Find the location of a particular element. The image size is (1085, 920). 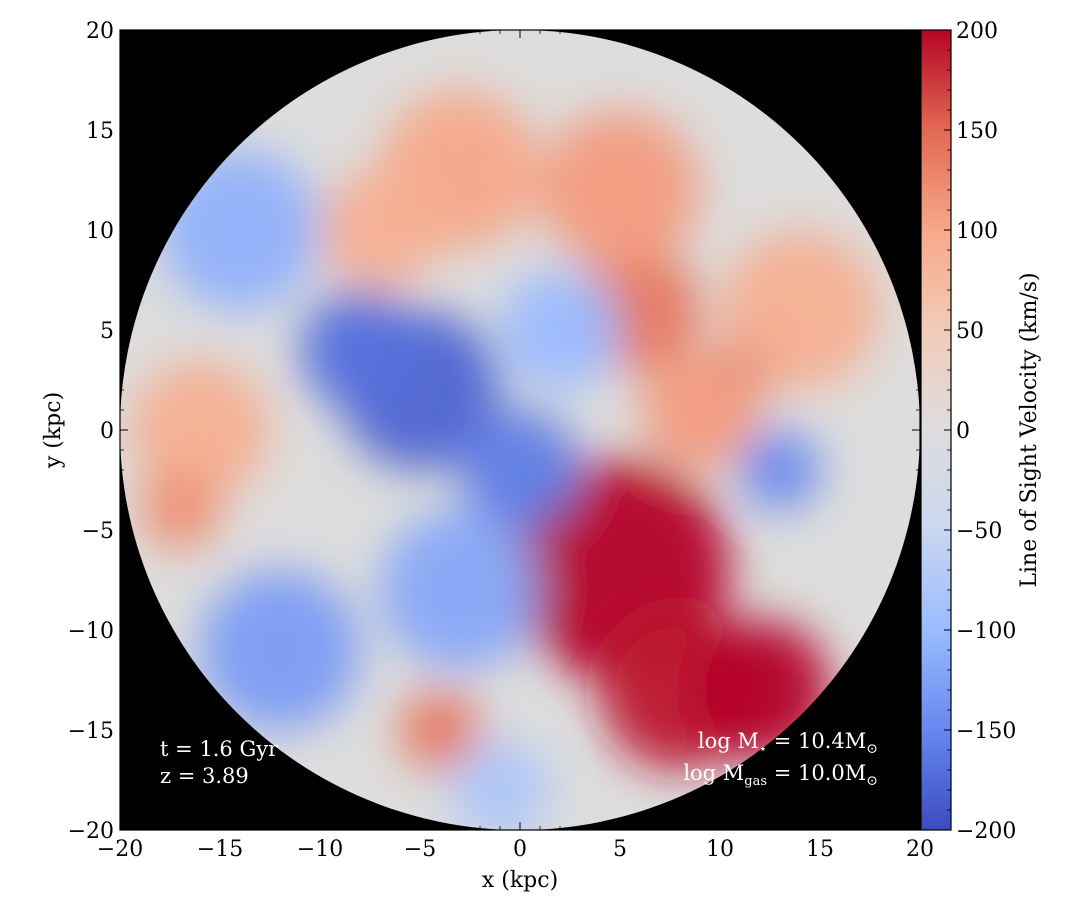

colorbar-label: Line of Sight Velocity (km/s) is located at coordinates (1029, 429).